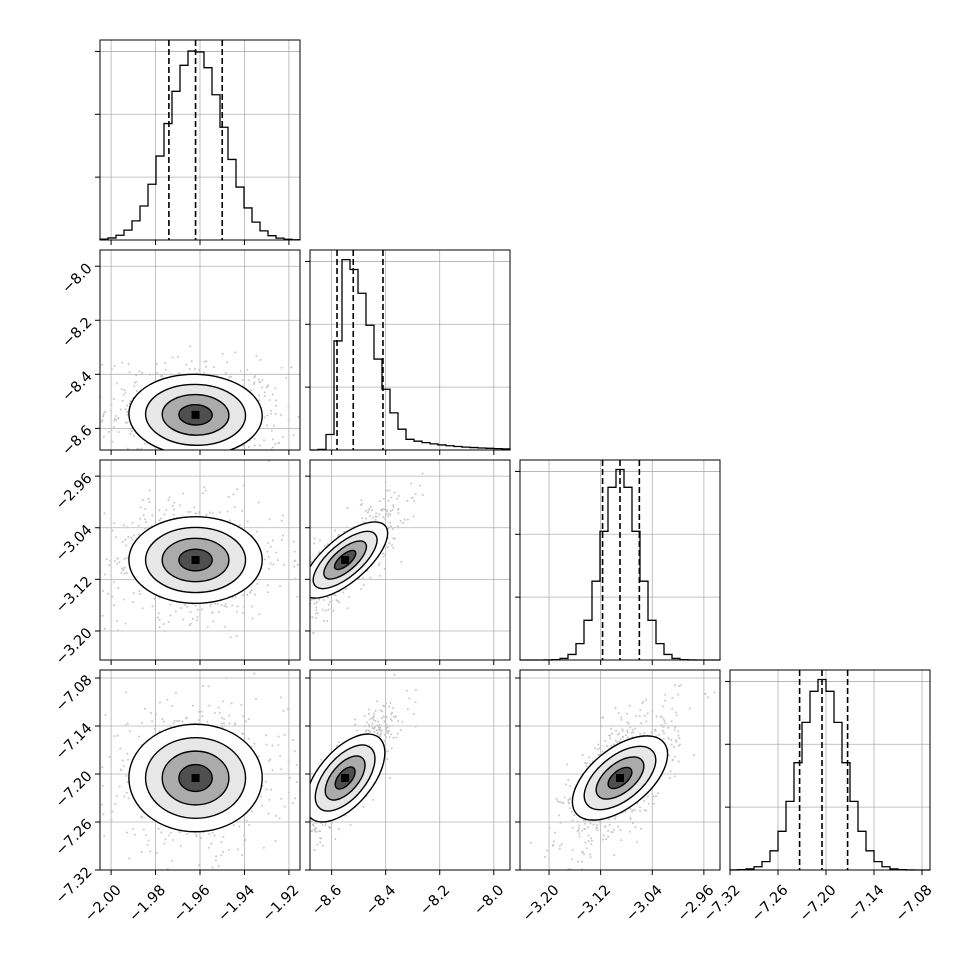  Describe the element at coordinates (345, 560) in the screenshot. I see `density-peak` at that location.